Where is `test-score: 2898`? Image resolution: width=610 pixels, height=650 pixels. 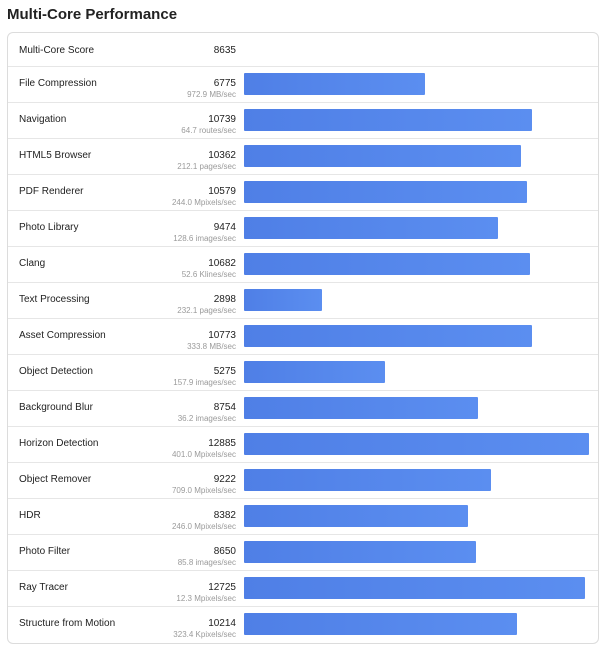 test-score: 2898 is located at coordinates (224, 299).